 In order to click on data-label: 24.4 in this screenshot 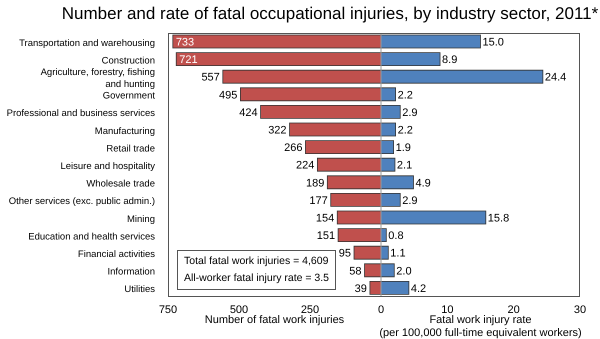, I will do `click(555, 78)`.